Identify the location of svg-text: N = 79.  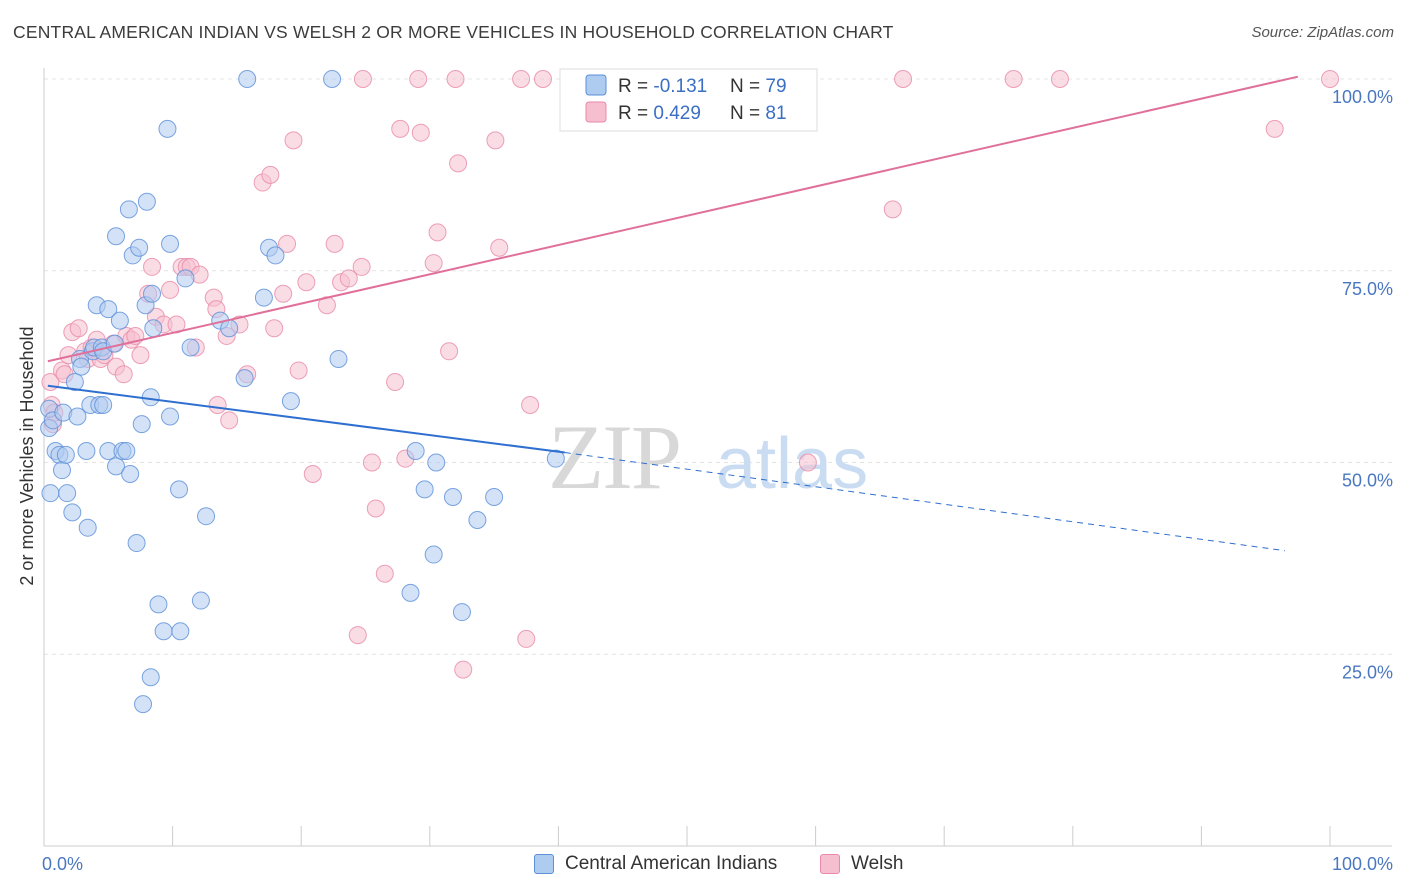
(758, 86).